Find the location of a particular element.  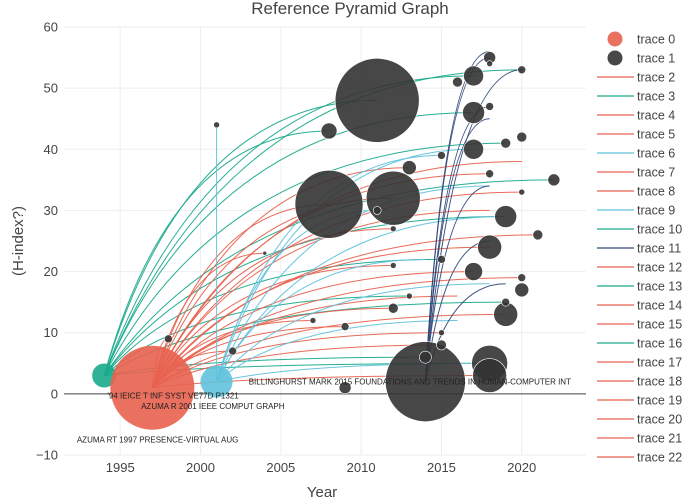

legend-item: trace 7 is located at coordinates (636, 173).